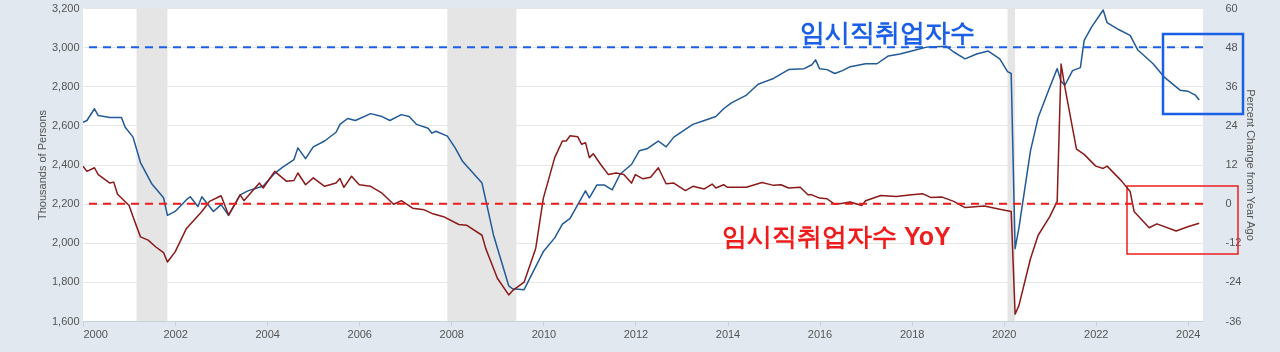  I want to click on x-tick-label: 2014, so click(728, 333).